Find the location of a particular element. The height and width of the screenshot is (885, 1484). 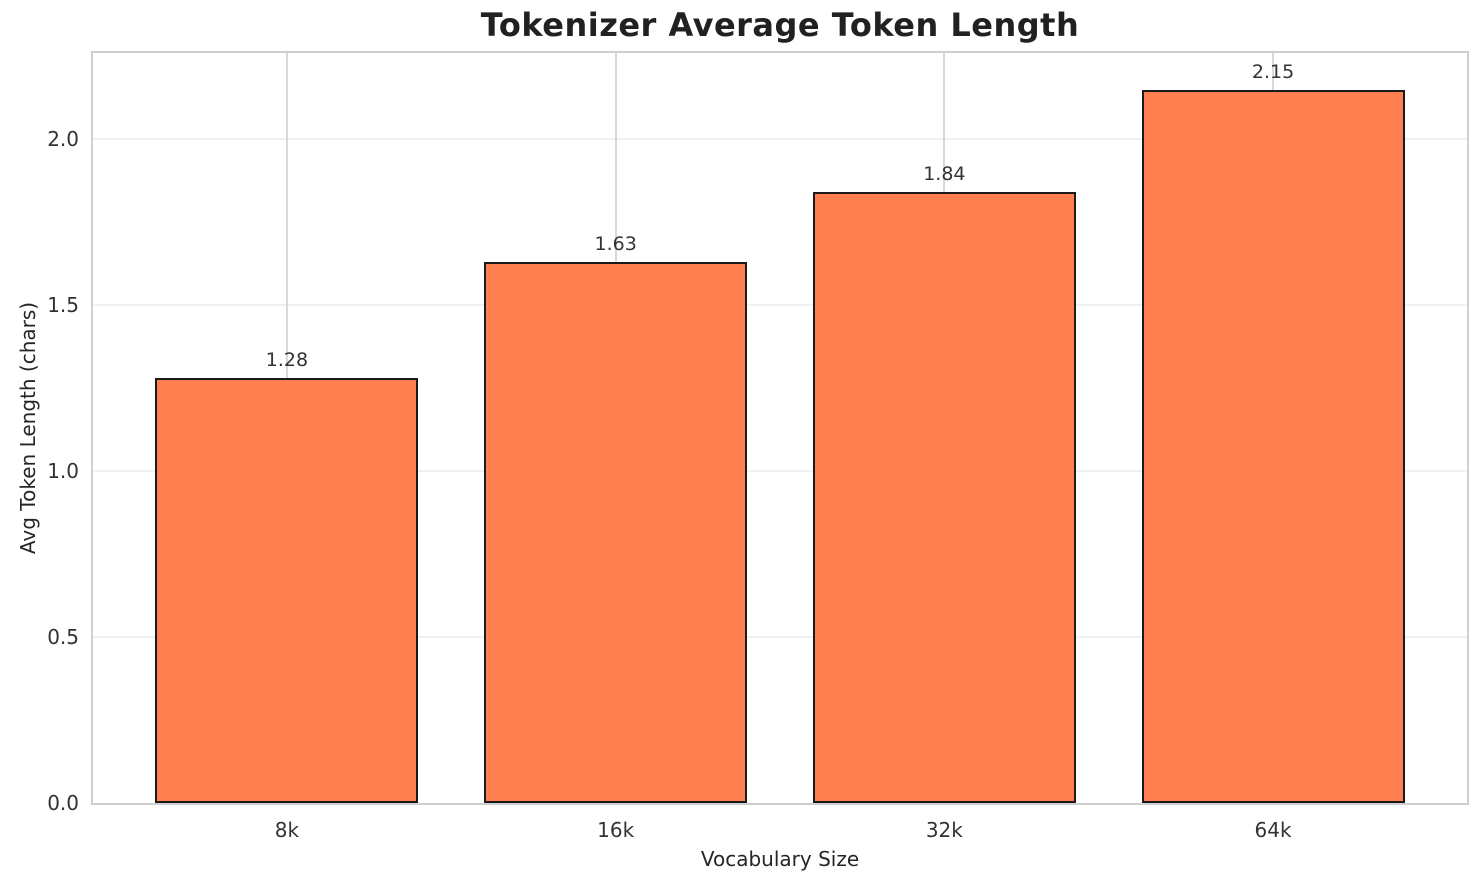

chart-title: Tokenizer Average Token Length is located at coordinates (780, 25).